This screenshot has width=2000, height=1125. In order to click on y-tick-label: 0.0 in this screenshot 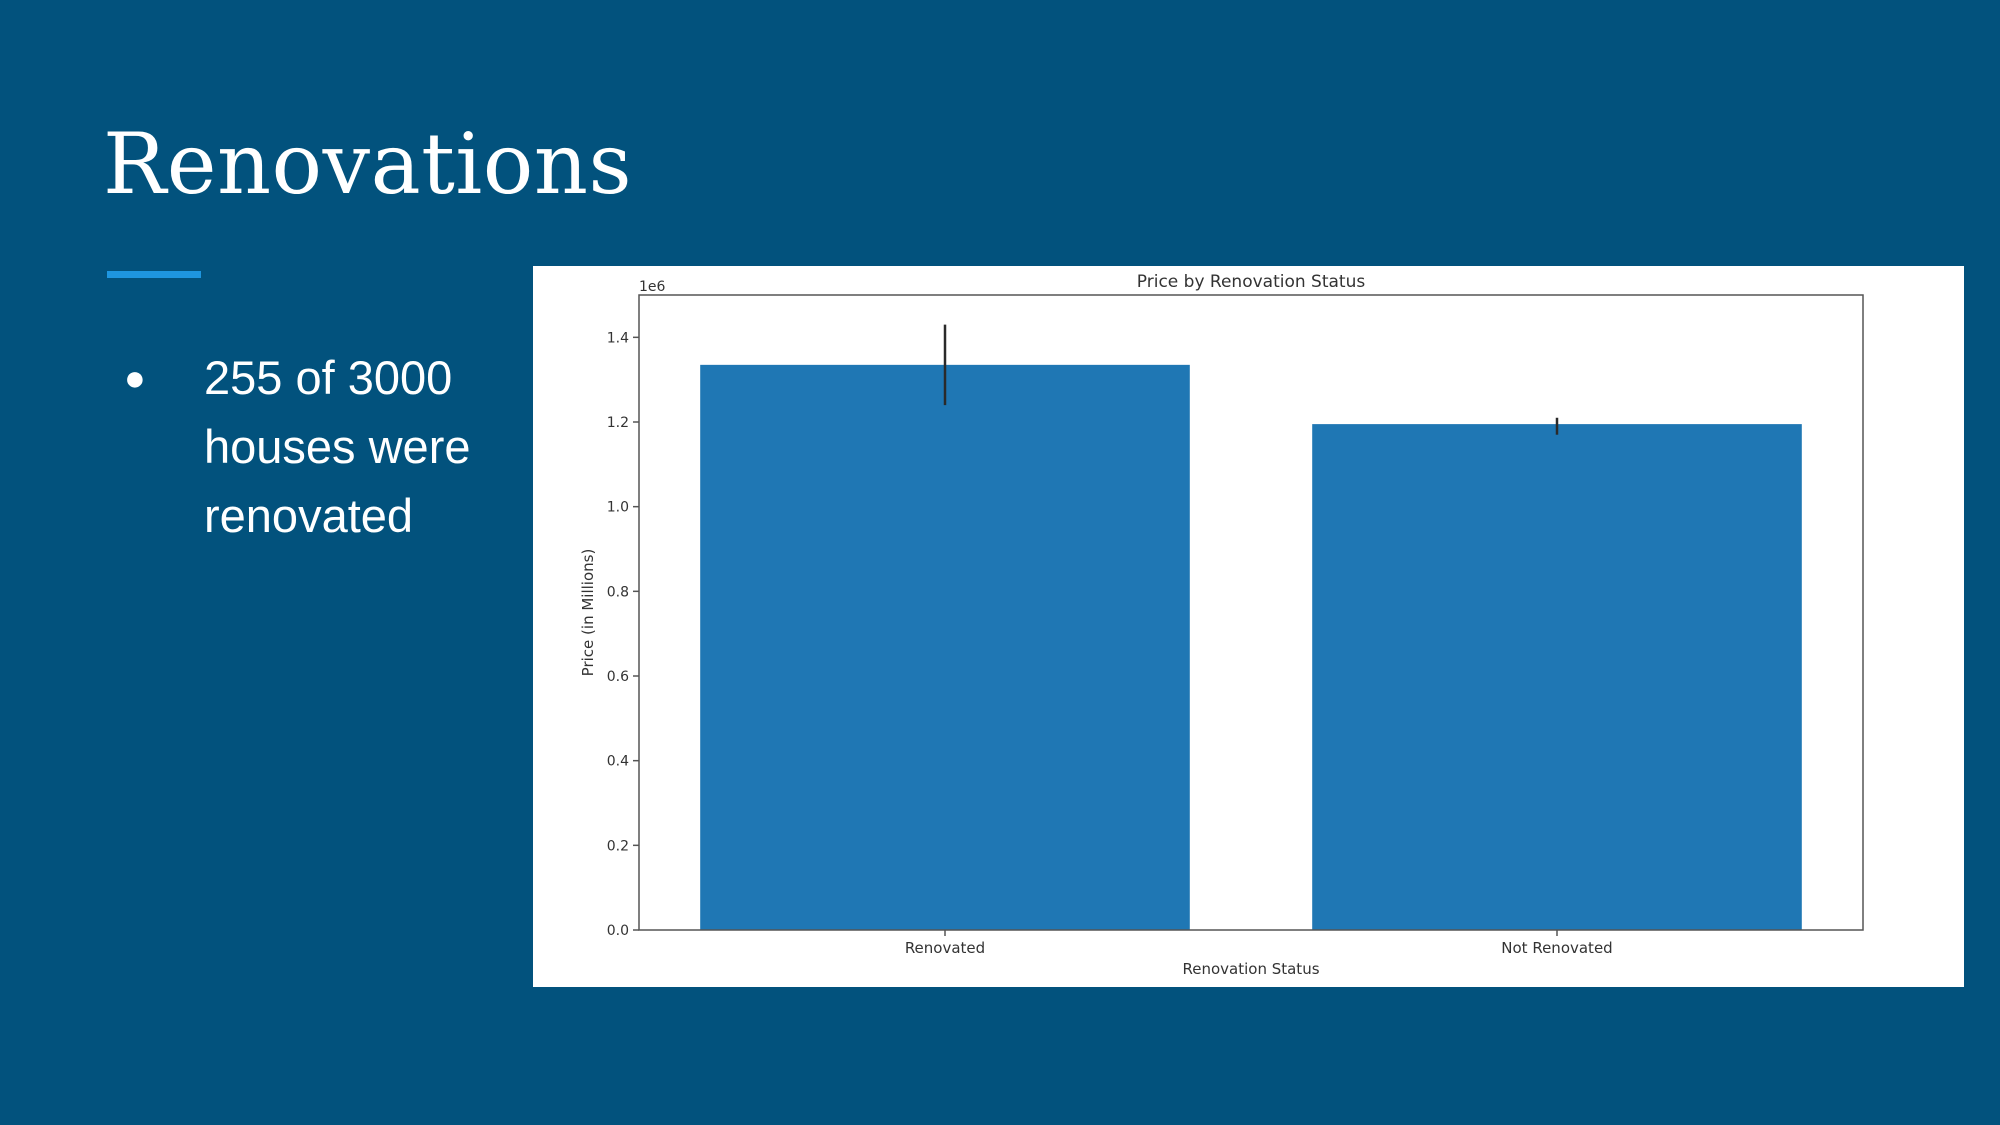, I will do `click(618, 931)`.